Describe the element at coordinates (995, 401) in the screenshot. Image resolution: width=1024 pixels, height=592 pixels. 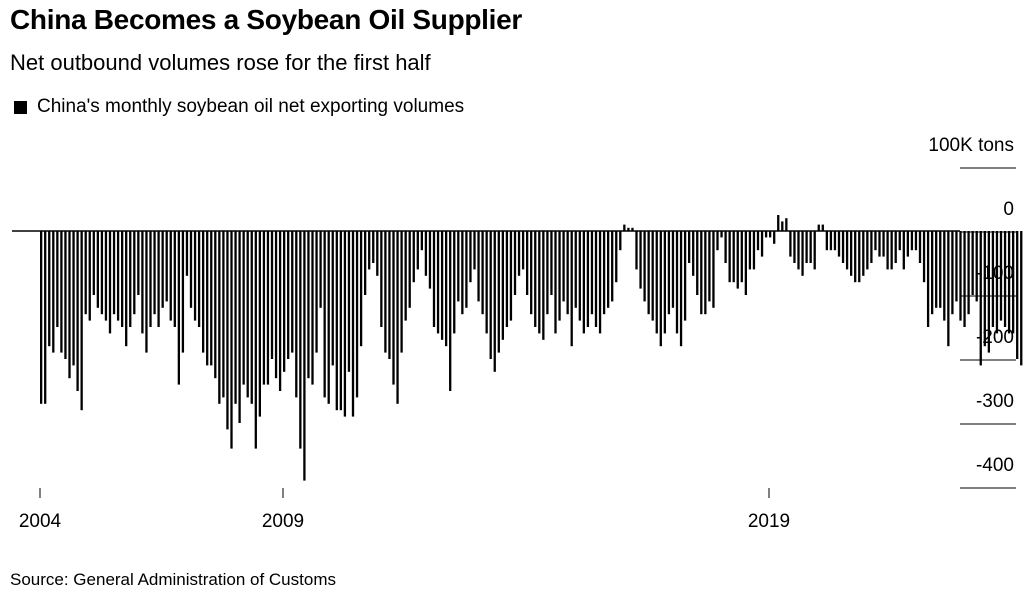
I see `y-tick-label: -300` at that location.